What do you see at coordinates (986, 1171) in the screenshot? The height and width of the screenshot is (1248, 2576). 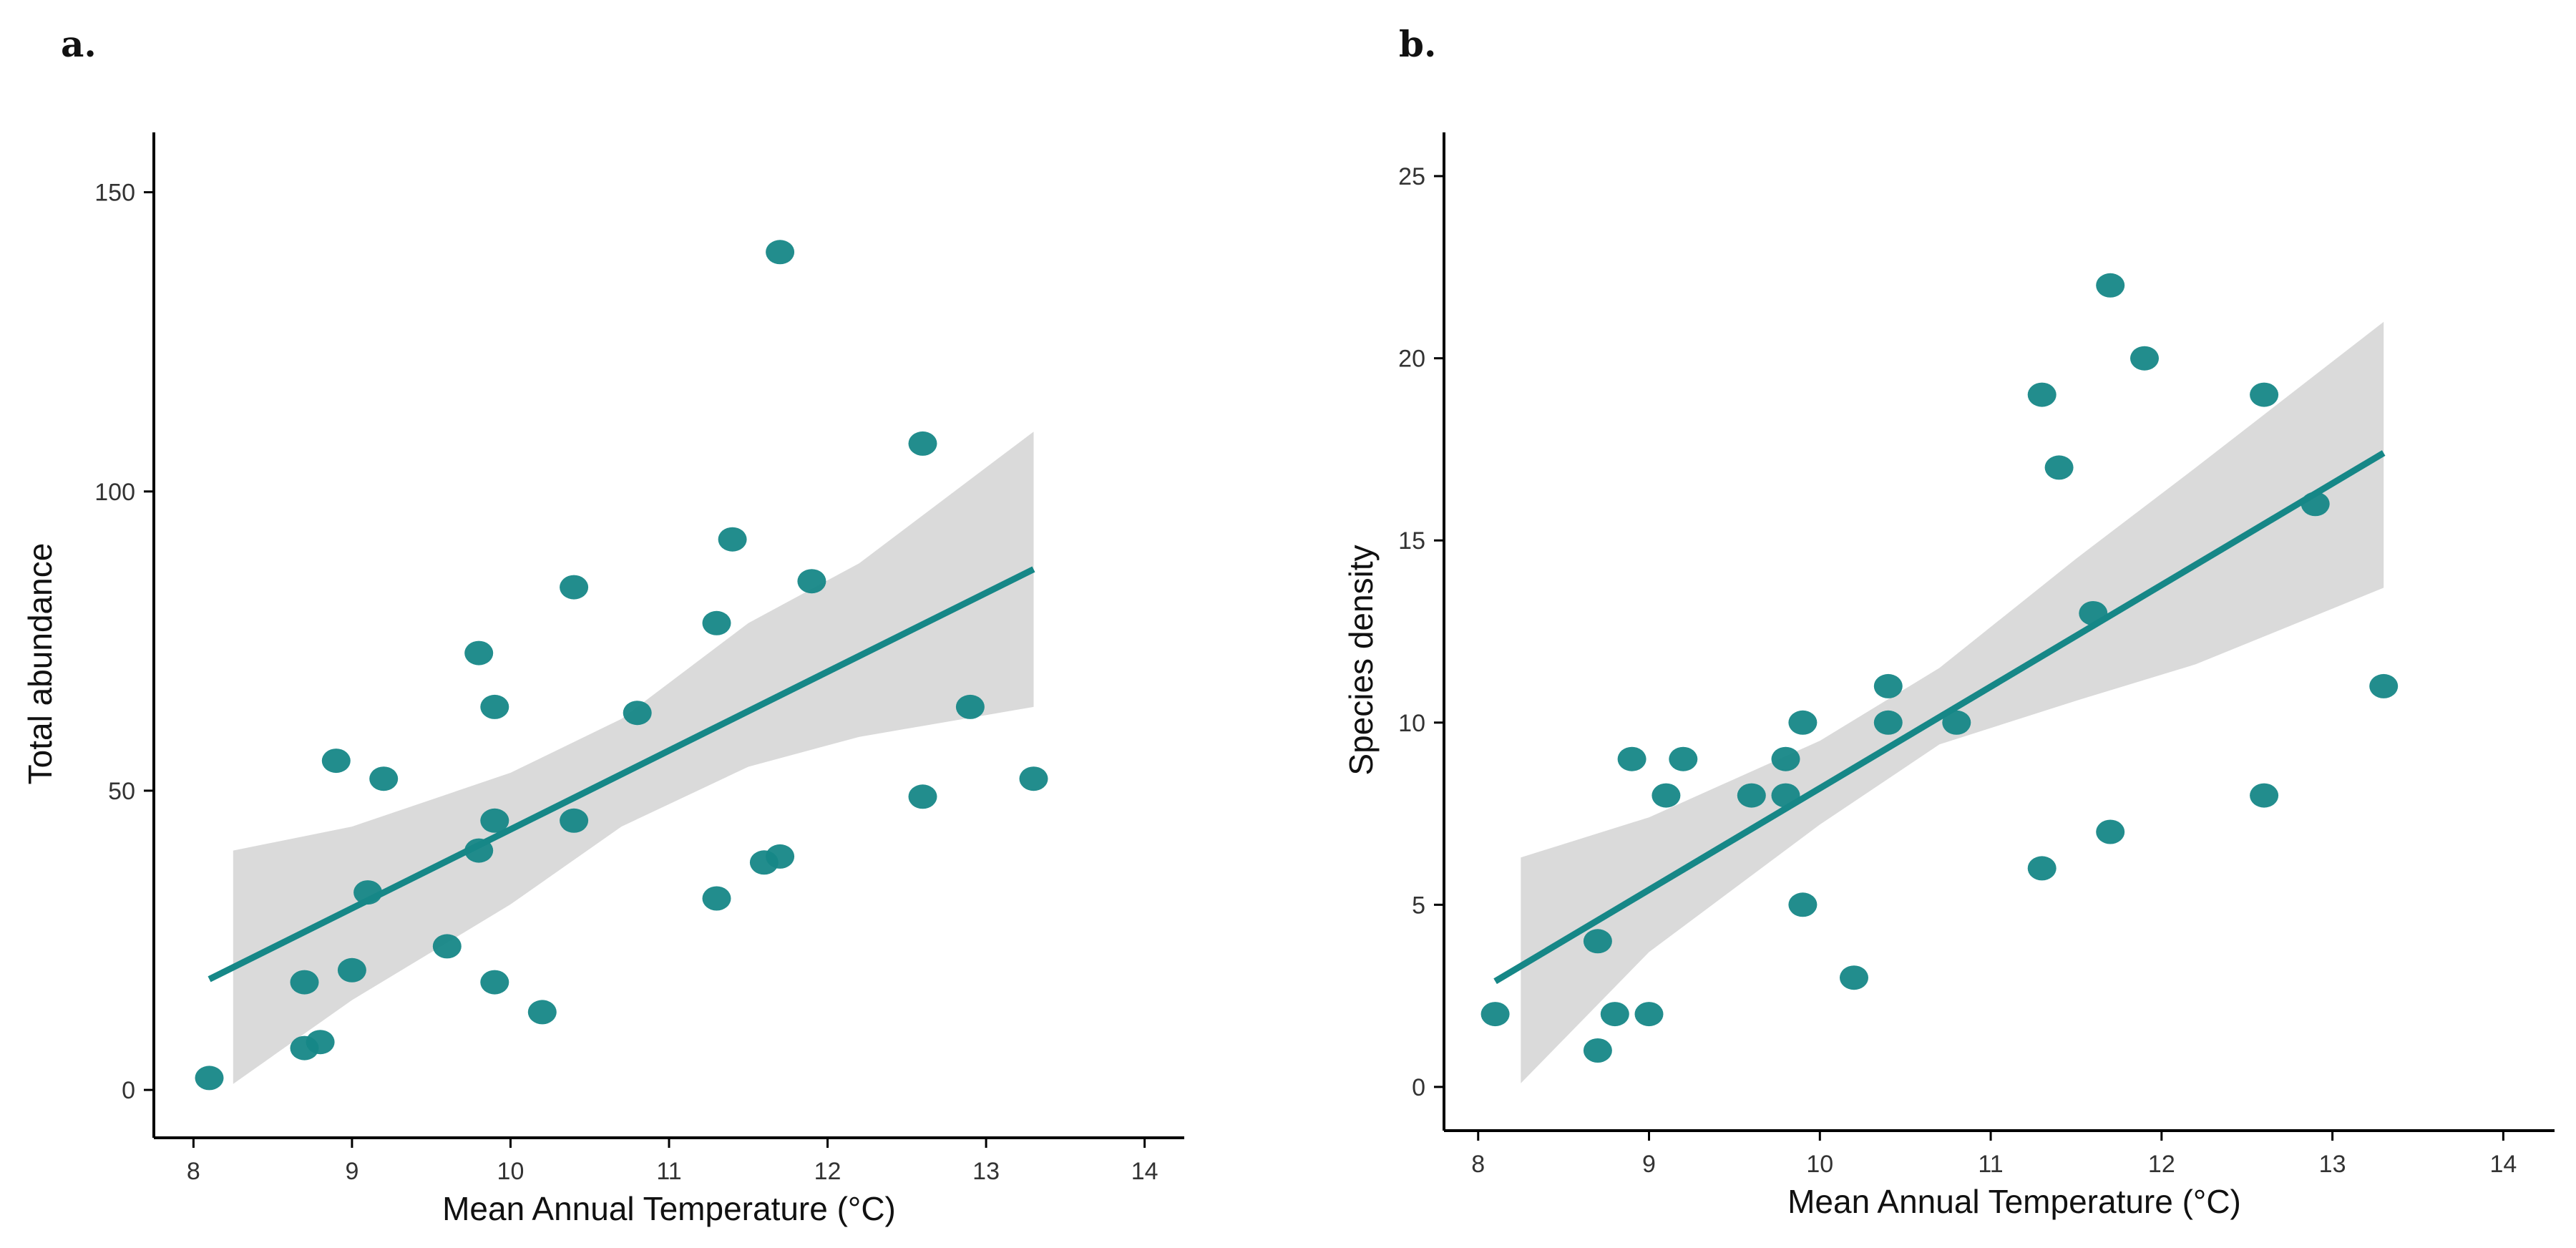 I see `x-tick-label-a-5: 13` at bounding box center [986, 1171].